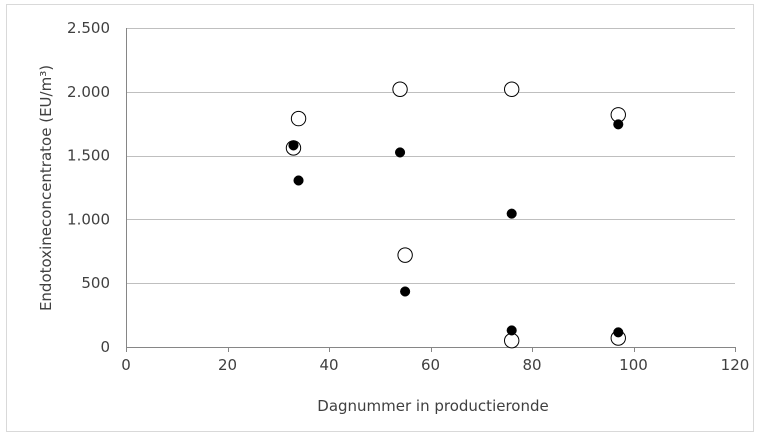  Describe the element at coordinates (531, 365) in the screenshot. I see `x-tick-label: 80` at that location.